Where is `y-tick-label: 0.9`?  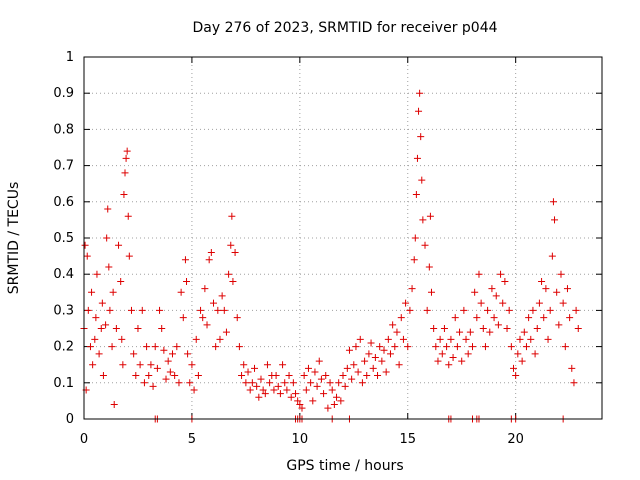
y-tick-label: 0.9 is located at coordinates (63, 93).